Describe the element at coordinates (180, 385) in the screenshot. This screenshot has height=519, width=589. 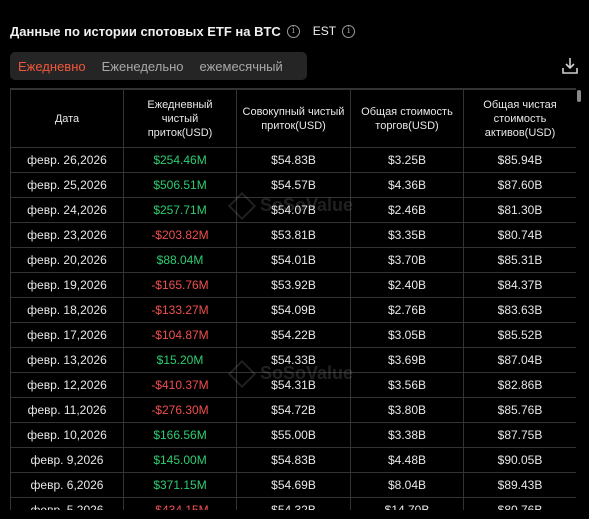
I see `cell-daily-inflow: -$410.37M` at that location.